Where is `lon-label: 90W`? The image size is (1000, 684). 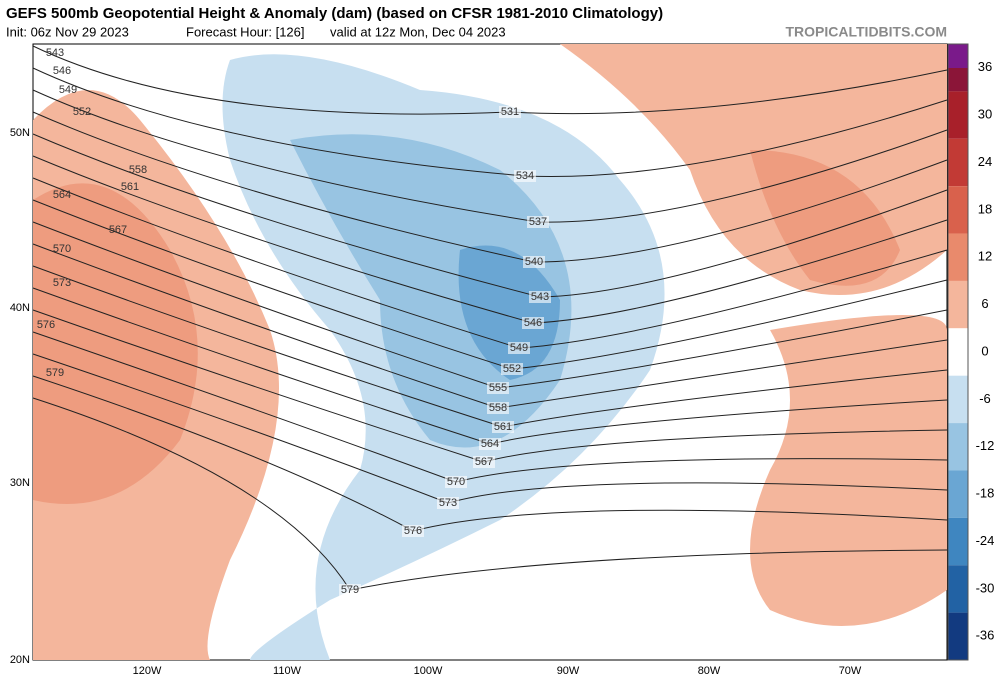
lon-label: 90W is located at coordinates (568, 671).